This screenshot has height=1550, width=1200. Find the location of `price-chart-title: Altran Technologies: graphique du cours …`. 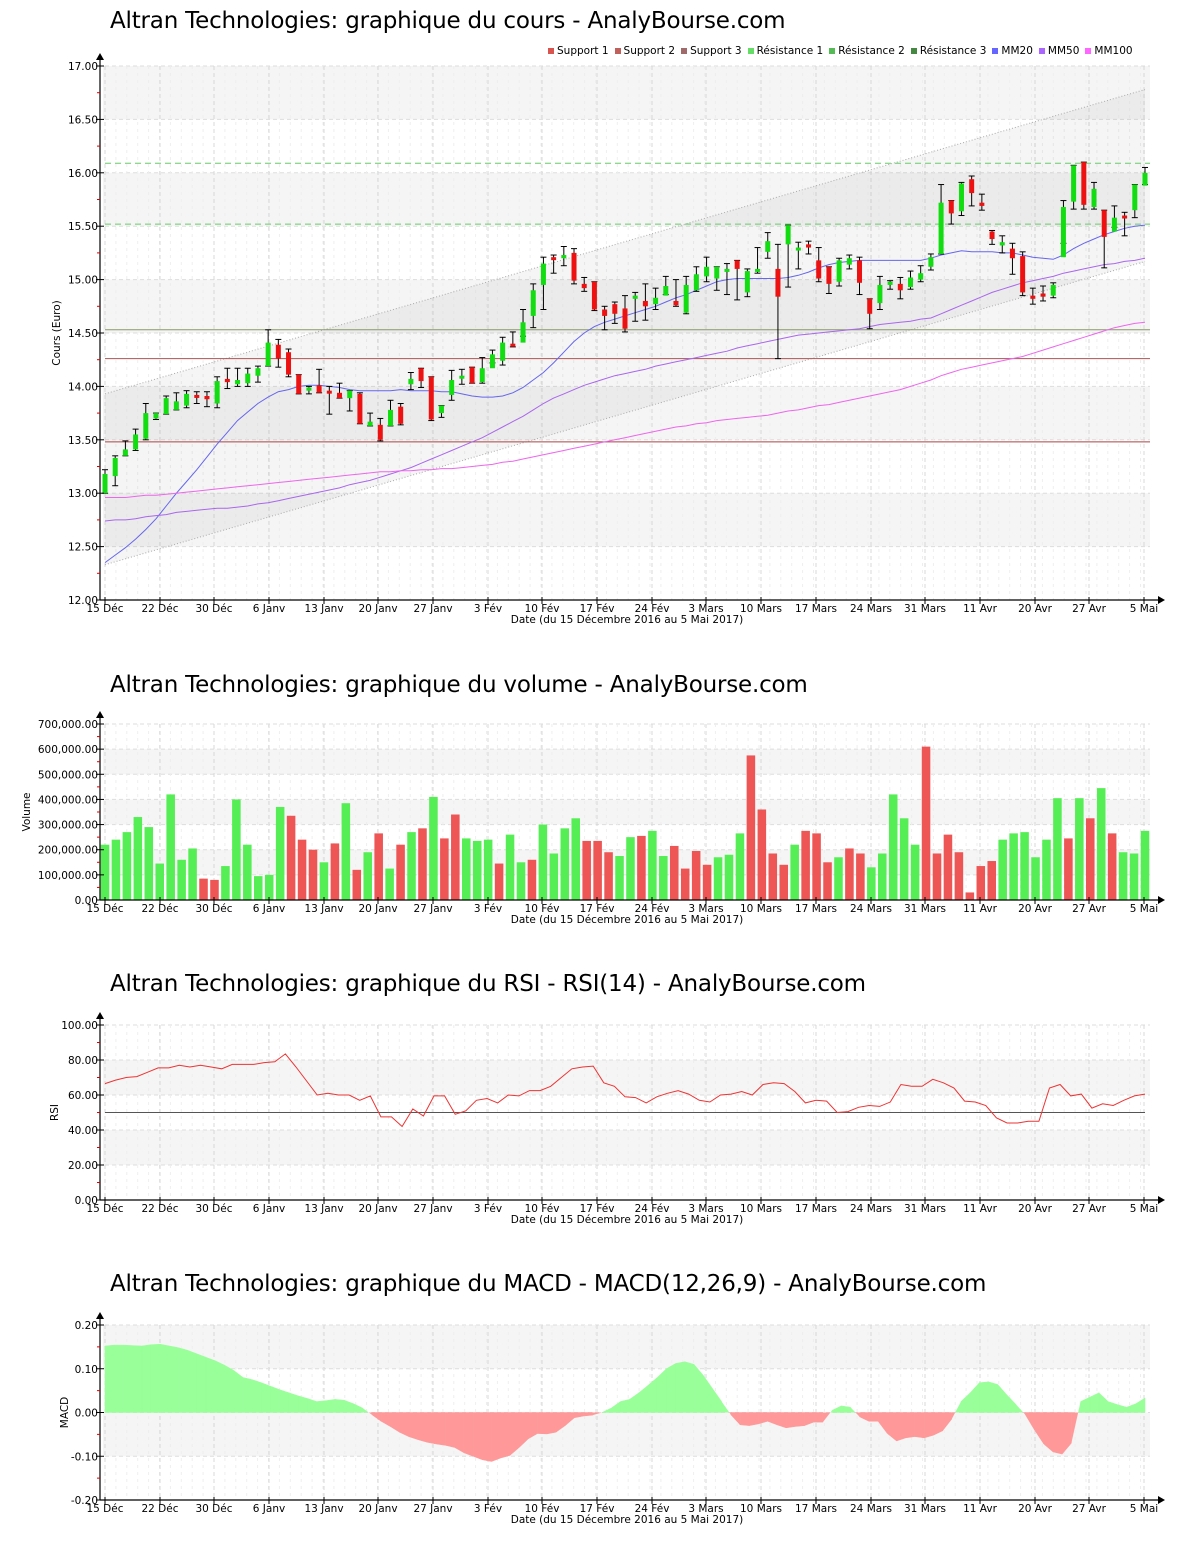

price-chart-title: Altran Technologies: graphique du cours … is located at coordinates (448, 21).